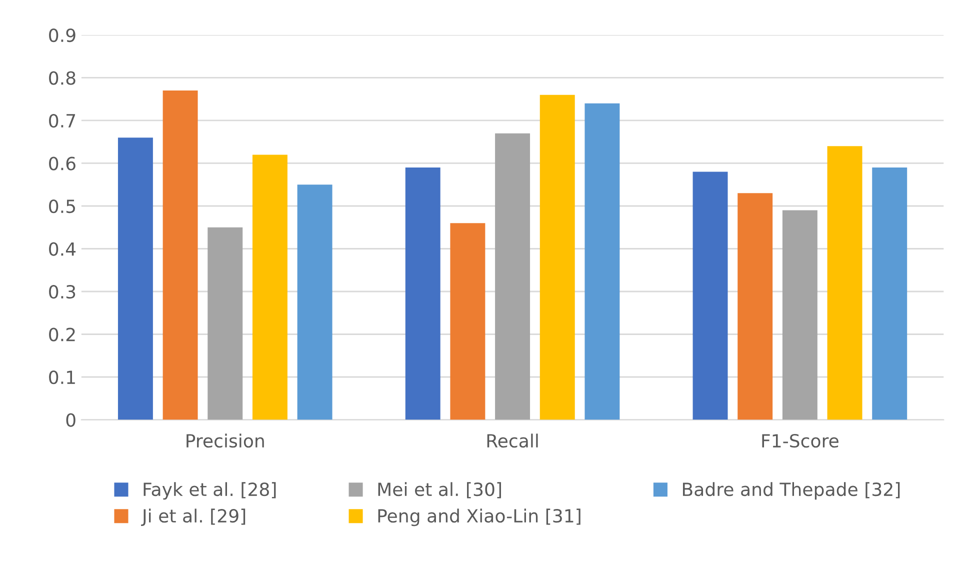  Describe the element at coordinates (479, 517) in the screenshot. I see `legend-label: Peng and Xiao-Lin [31]` at that location.